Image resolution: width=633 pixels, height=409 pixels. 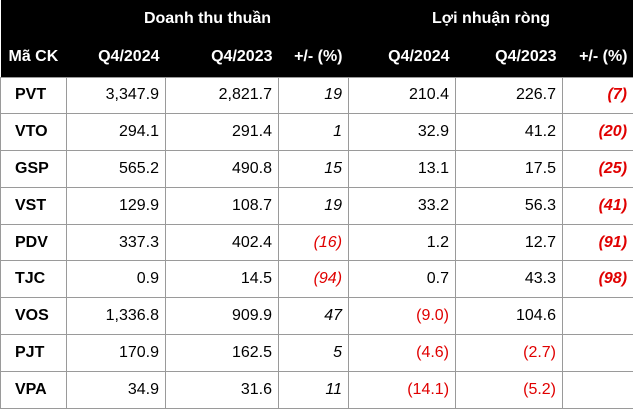 I want to click on revenue-q4-2024: 0.9, so click(x=116, y=279).